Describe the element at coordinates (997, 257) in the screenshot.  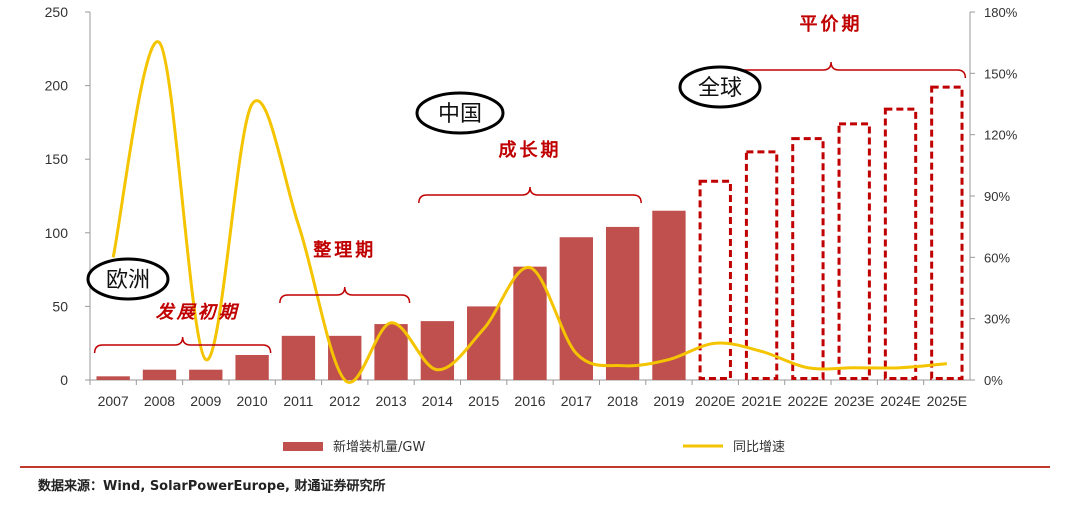
I see `y-right-tick-label: 60%` at that location.